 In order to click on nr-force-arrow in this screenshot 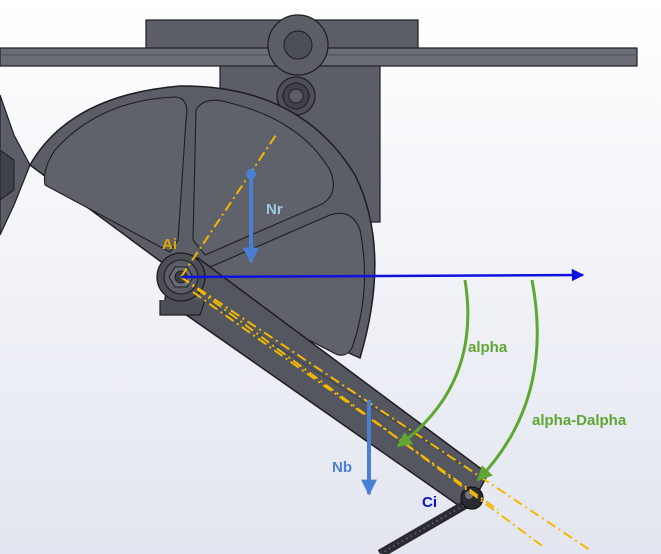, I will do `click(251, 216)`.